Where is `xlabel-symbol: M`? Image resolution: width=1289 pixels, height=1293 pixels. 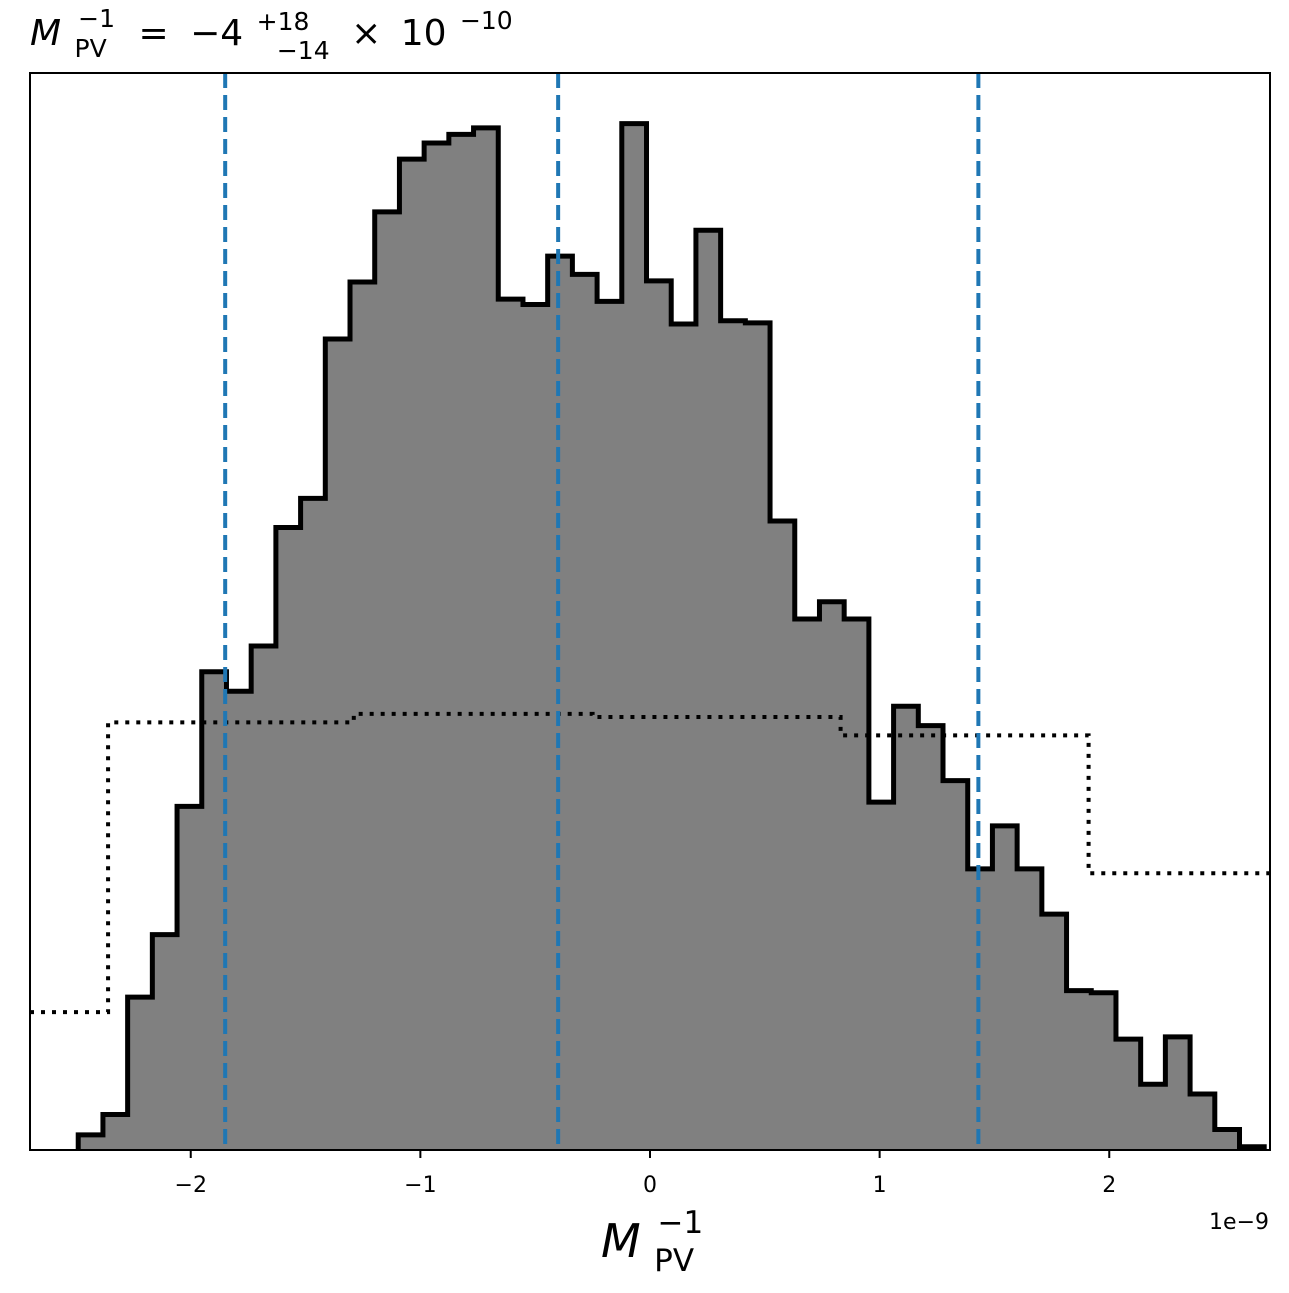 xlabel-symbol: M is located at coordinates (621, 1241).